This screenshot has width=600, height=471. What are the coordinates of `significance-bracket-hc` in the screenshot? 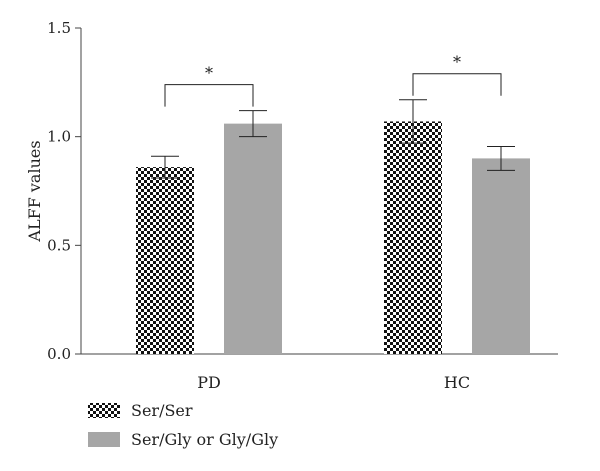 It's located at (457, 84).